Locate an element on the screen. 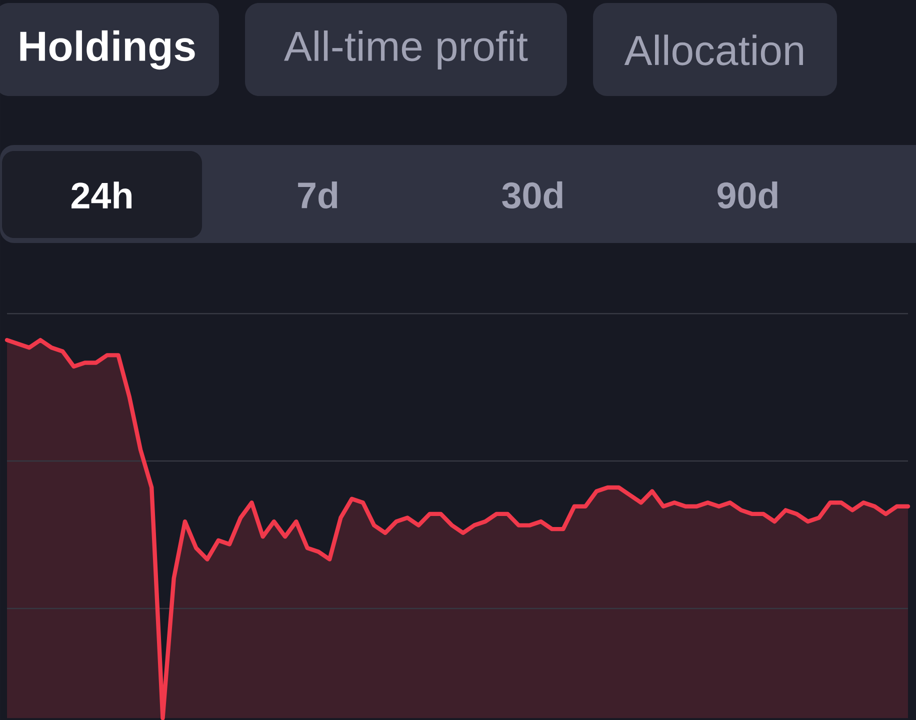  text: 90d is located at coordinates (748, 195).